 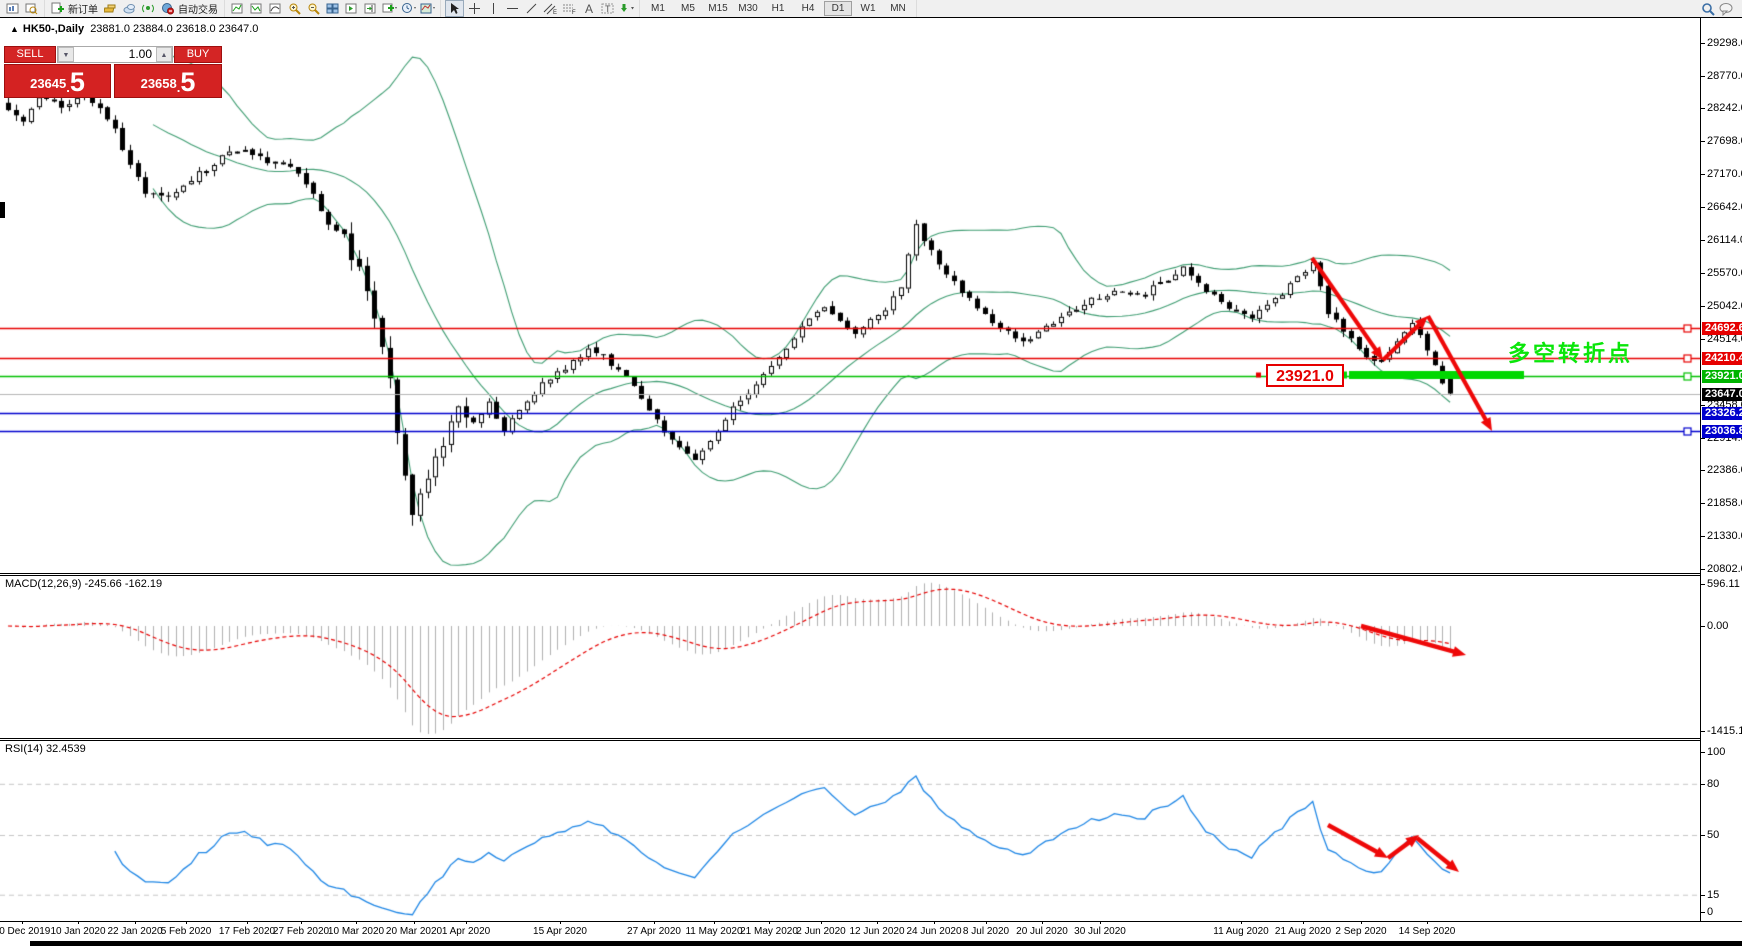 What do you see at coordinates (868, 8) in the screenshot?
I see `timeframe-w1-button: W1` at bounding box center [868, 8].